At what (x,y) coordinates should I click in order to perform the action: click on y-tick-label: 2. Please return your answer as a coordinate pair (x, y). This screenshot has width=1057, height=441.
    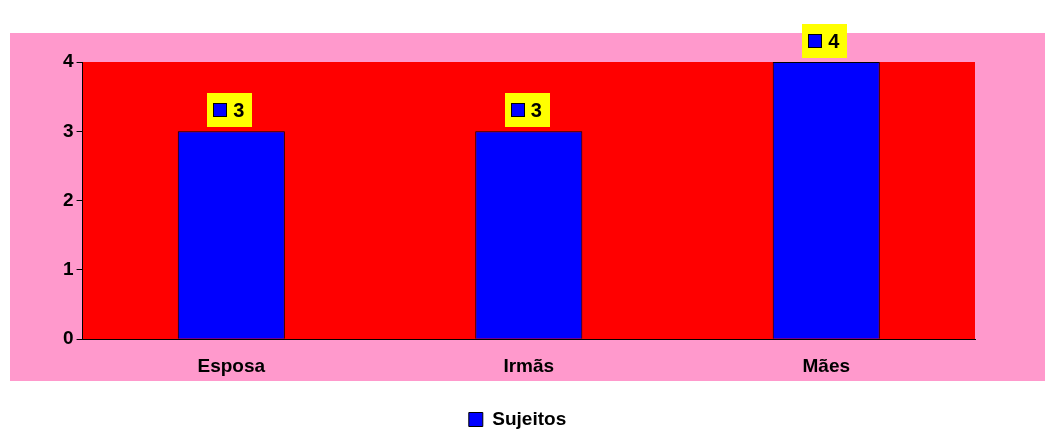
    Looking at the image, I should click on (68, 199).